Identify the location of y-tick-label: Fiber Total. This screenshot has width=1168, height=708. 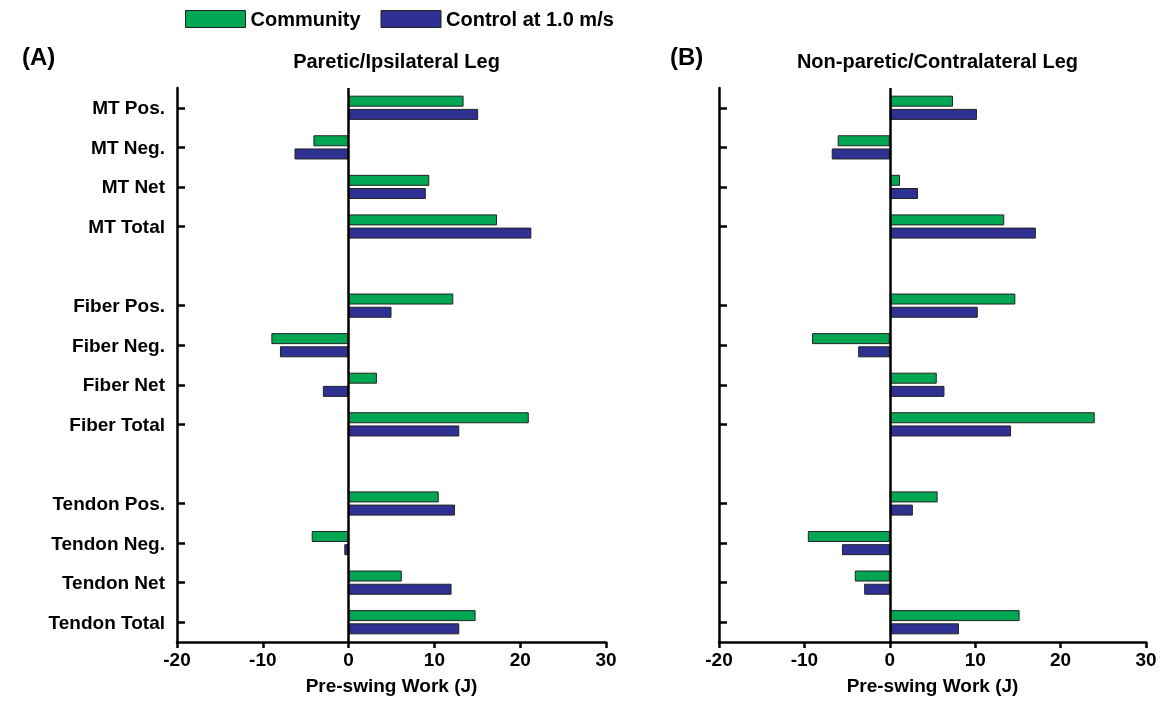
(117, 424).